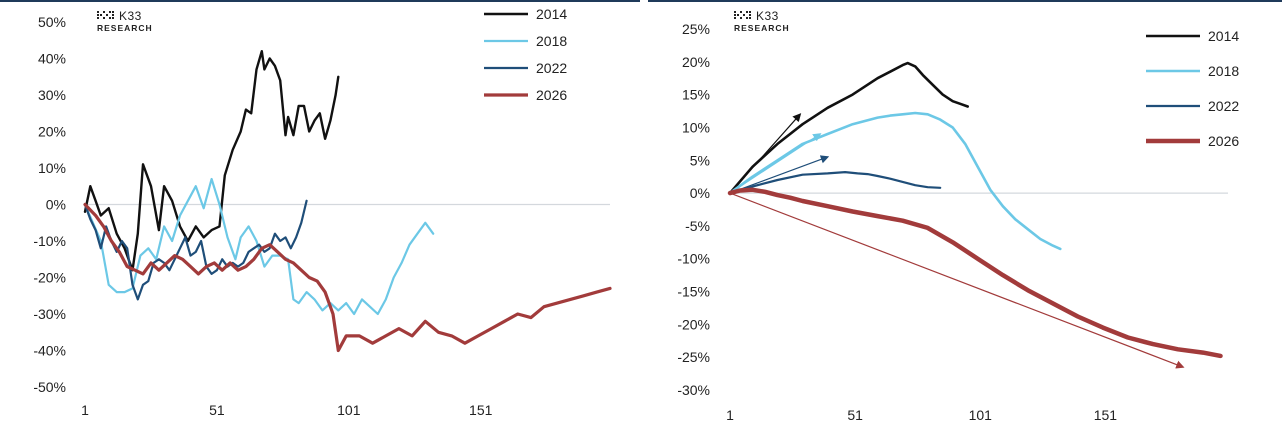 This screenshot has width=1282, height=425. I want to click on right-y-tick-label: -25%, so click(693, 357).